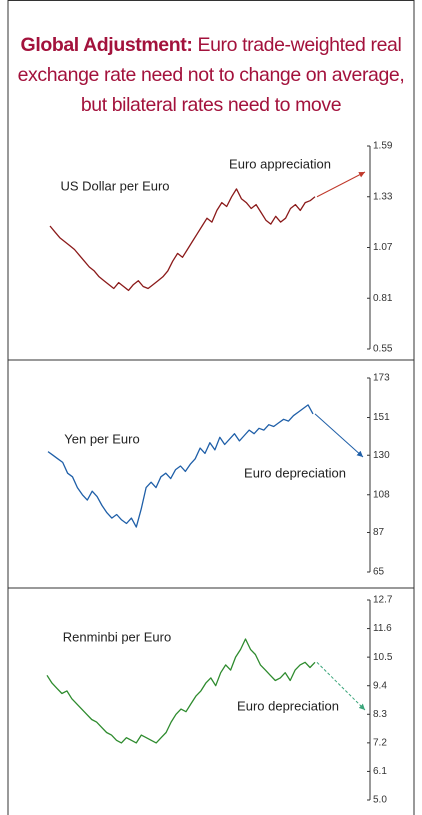  I want to click on y-tick-label: 0.55, so click(383, 349).